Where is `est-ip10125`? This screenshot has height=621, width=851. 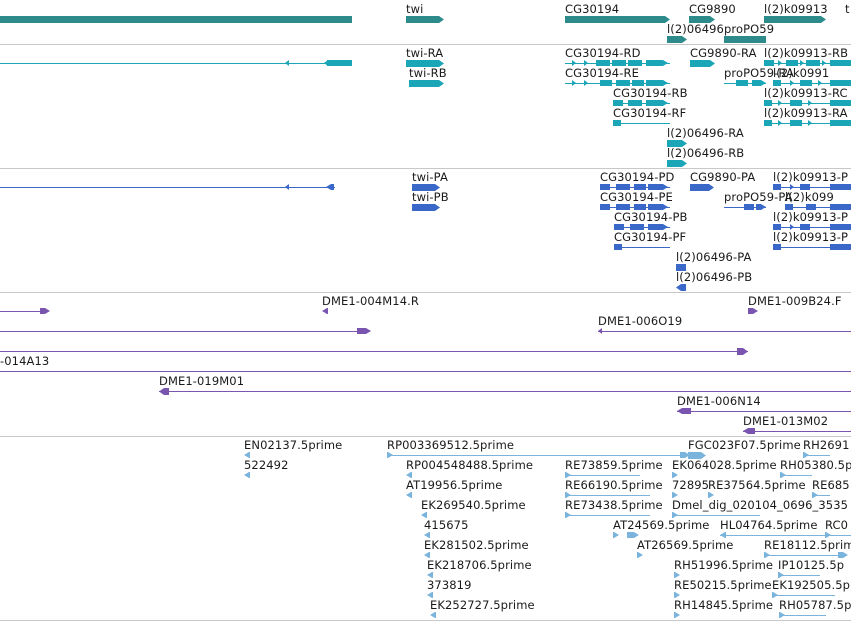
est-ip10125 is located at coordinates (781, 575).